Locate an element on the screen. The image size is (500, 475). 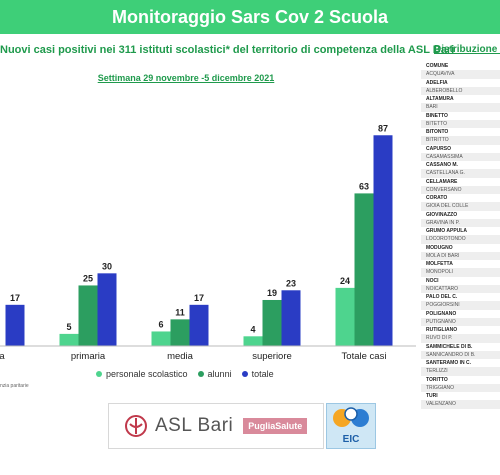
legend-label-totale: totale is located at coordinates (262, 374).